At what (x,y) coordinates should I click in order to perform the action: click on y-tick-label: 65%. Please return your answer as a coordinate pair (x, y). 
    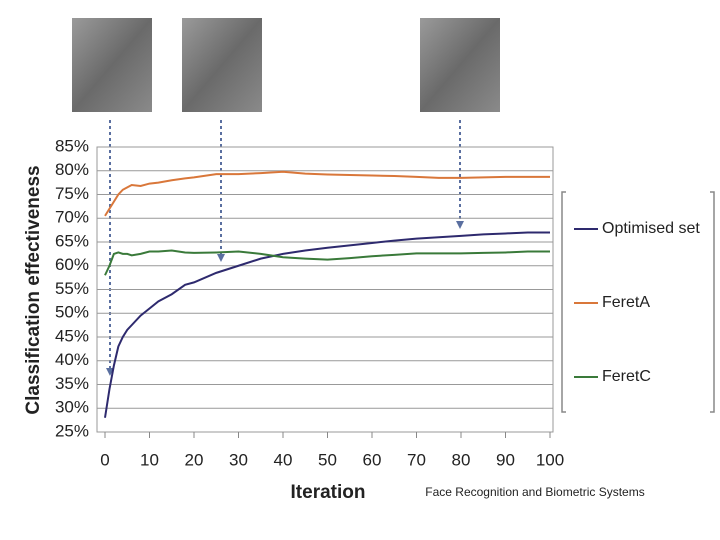
    Looking at the image, I should click on (72, 240).